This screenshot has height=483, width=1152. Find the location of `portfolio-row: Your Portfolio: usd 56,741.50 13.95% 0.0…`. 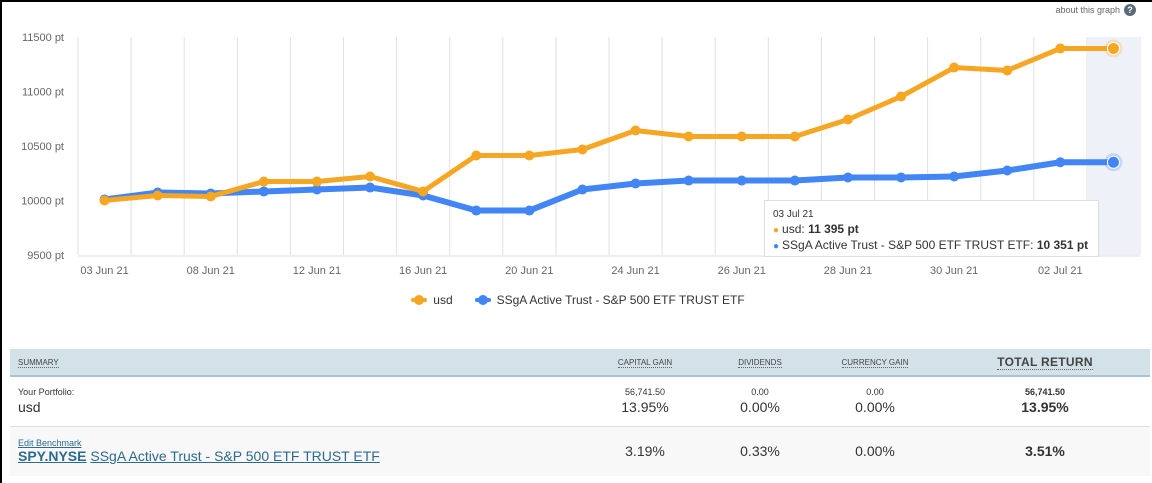

portfolio-row: Your Portfolio: usd 56,741.50 13.95% 0.0… is located at coordinates (580, 401).